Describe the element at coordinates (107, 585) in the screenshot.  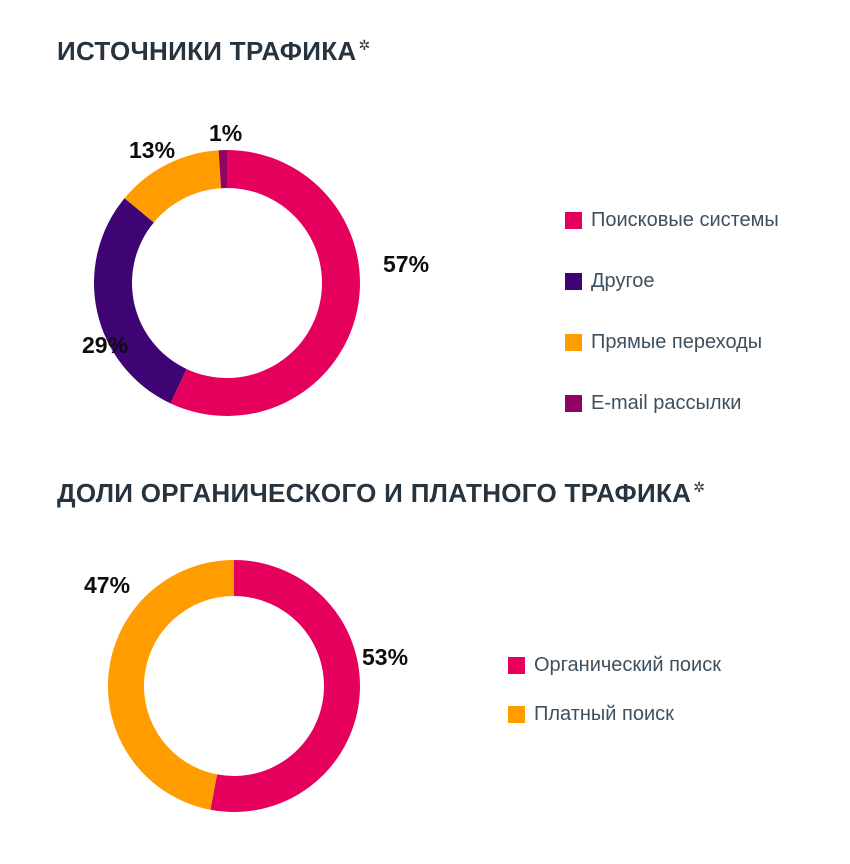
I see `donut2-value-label-paid: 47%` at that location.